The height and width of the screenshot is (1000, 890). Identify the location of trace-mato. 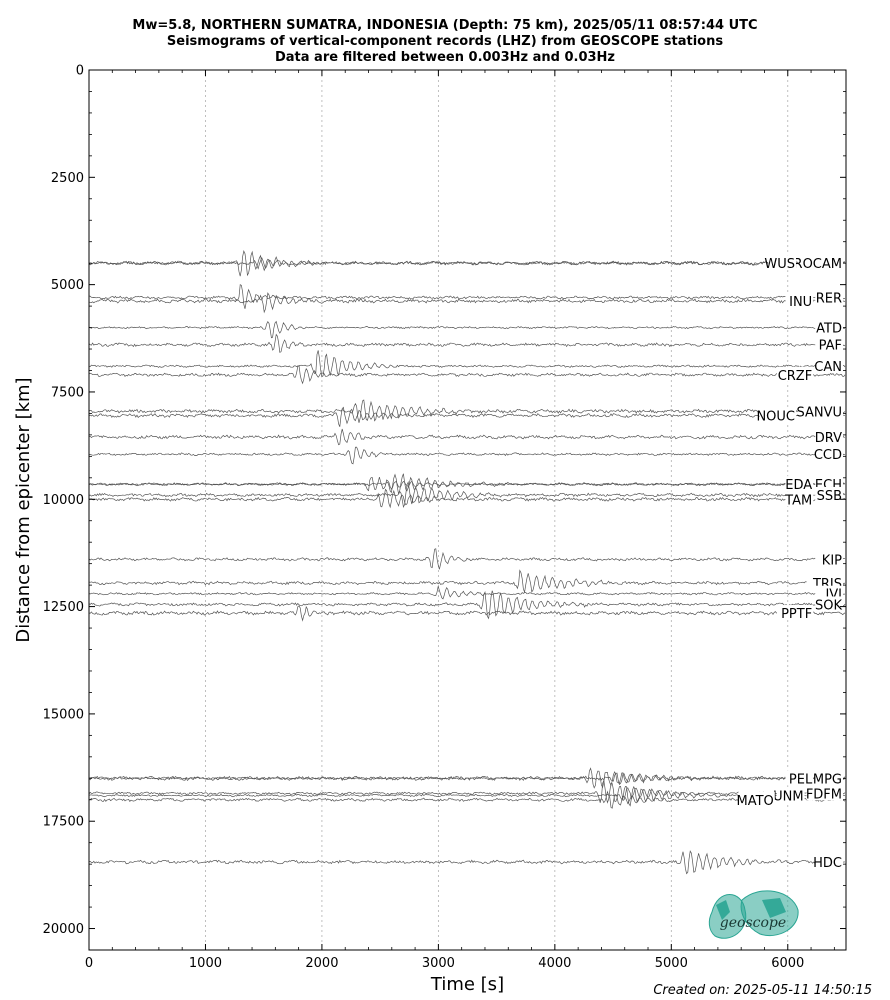
(467, 799).